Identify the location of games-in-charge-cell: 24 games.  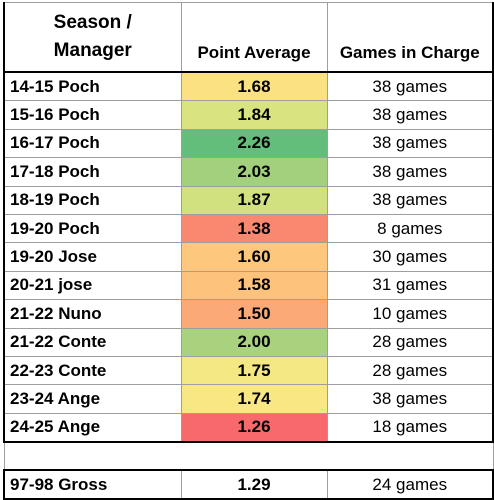
(410, 484).